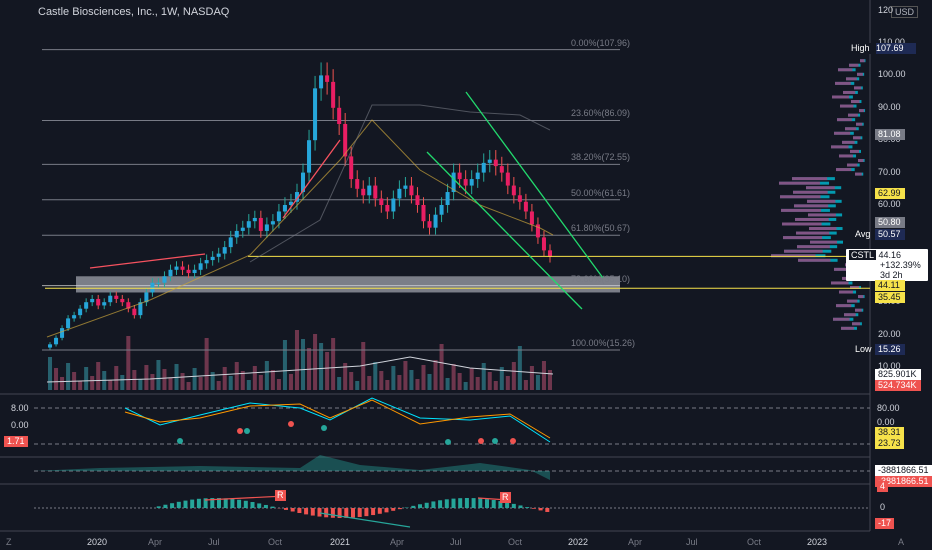 This screenshot has height=550, width=932. Describe the element at coordinates (890, 297) in the screenshot. I see `price-tag-35: 35.45` at that location.